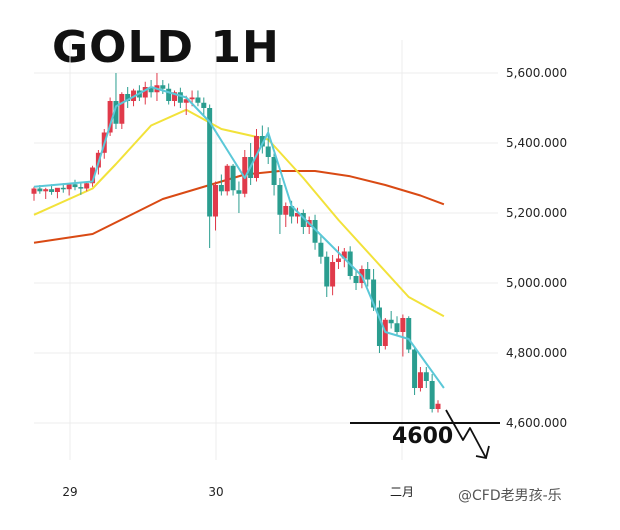  What do you see at coordinates (536, 73) in the screenshot?
I see `y-tick-label: 5,600.000` at bounding box center [536, 73].